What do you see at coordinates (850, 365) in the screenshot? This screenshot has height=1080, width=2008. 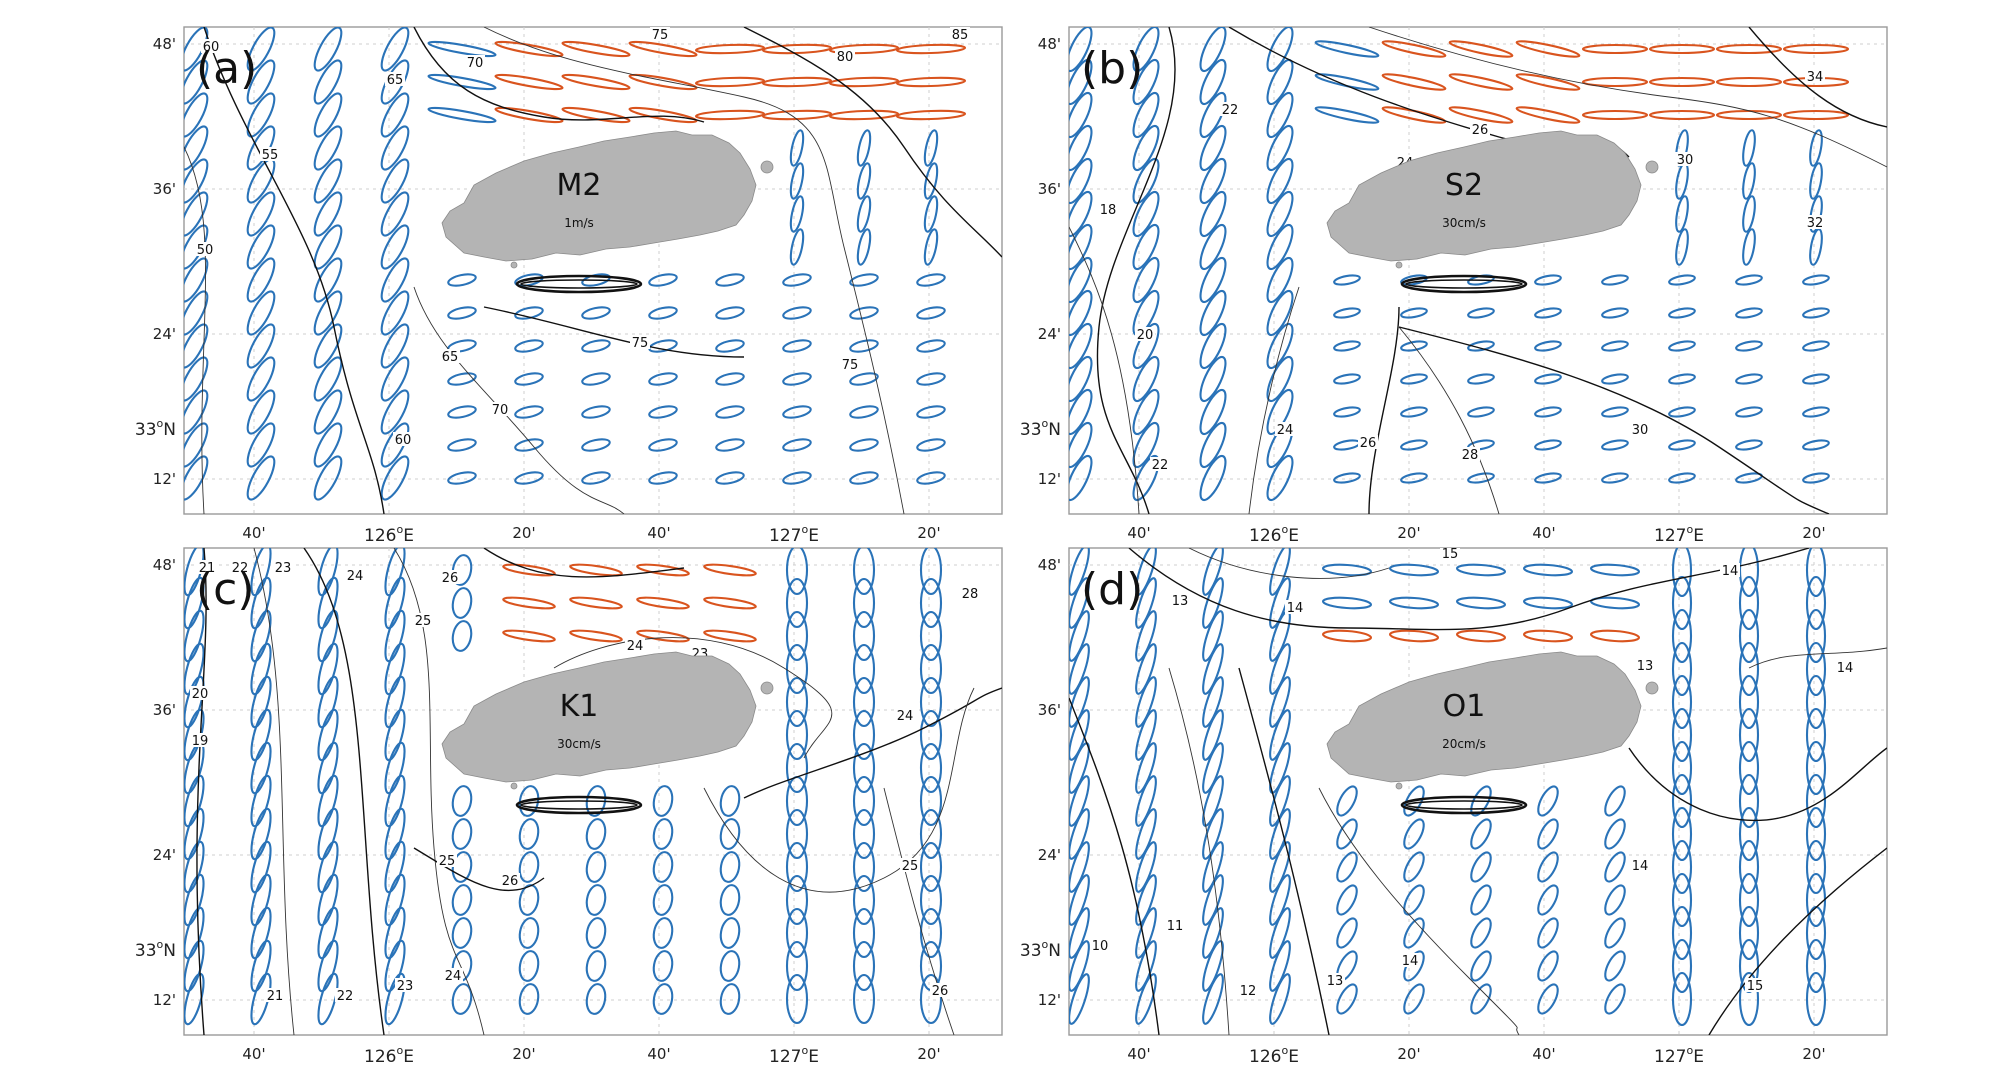 I see `contour-label: 75` at bounding box center [850, 365].